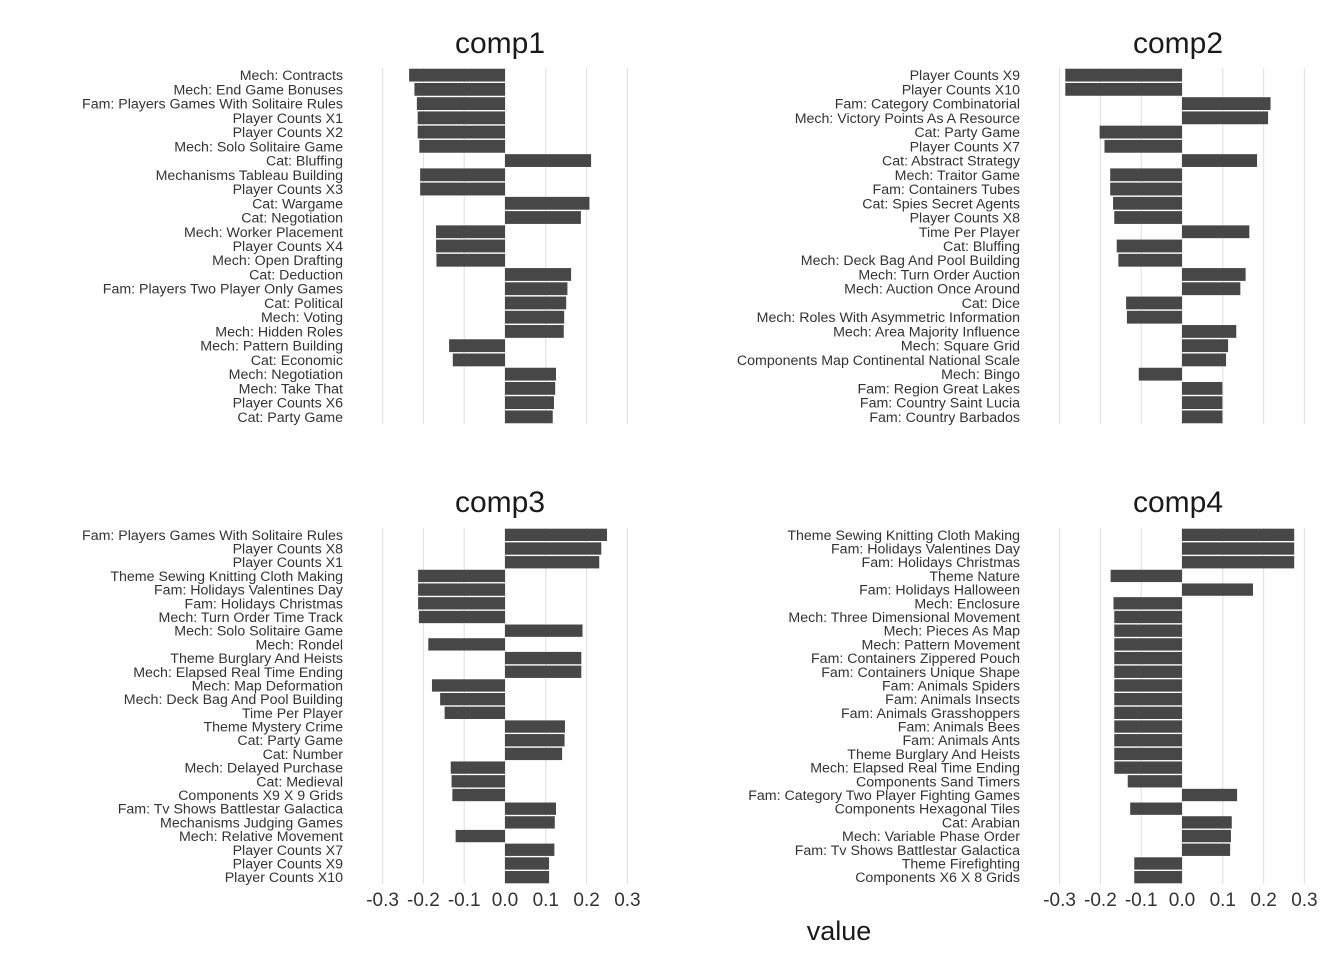 The image size is (1344, 960). I want to click on category-label: Mech: End Game Bonuses, so click(258, 90).